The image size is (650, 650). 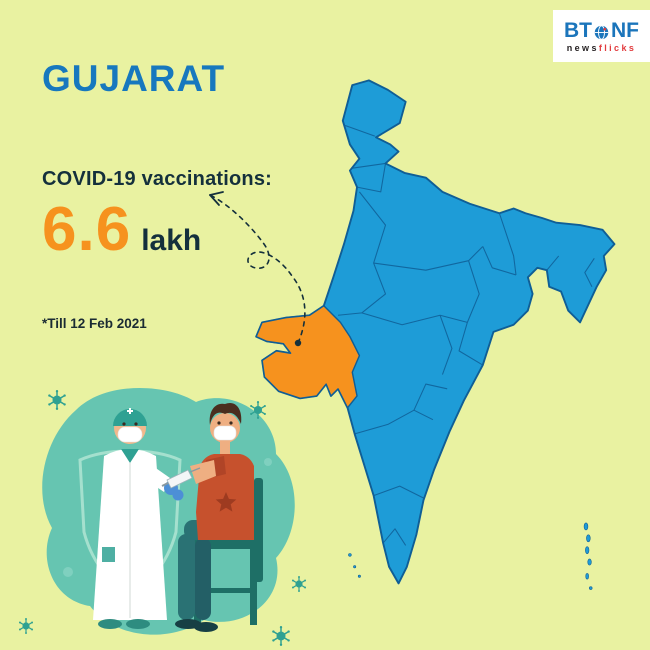 What do you see at coordinates (617, 47) in the screenshot?
I see `logo-tagline-flicks: flicks` at bounding box center [617, 47].